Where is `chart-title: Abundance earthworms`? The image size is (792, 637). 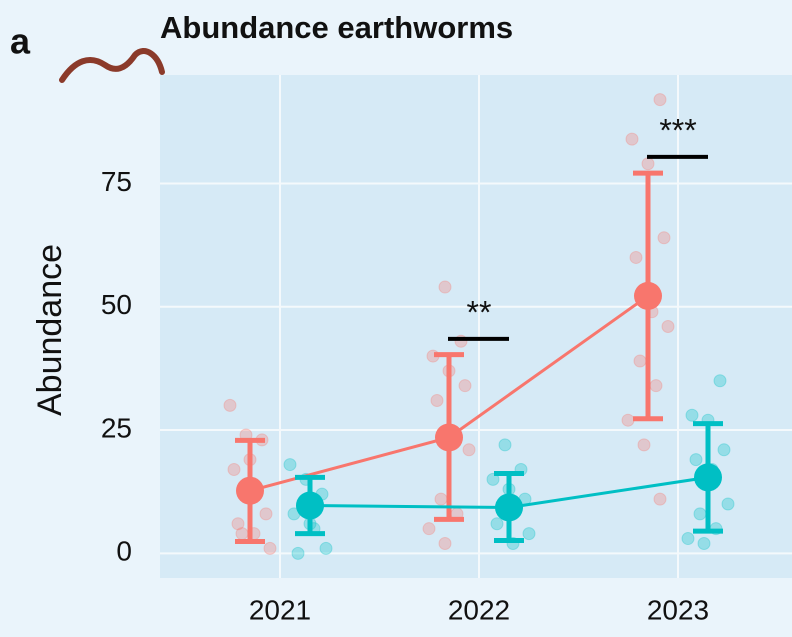
chart-title: Abundance earthworms is located at coordinates (336, 27).